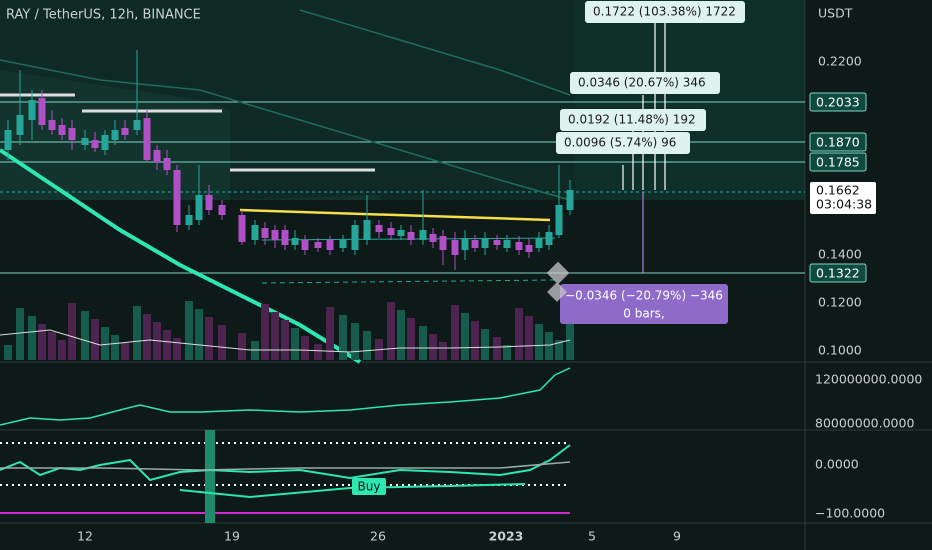 Image resolution: width=932 pixels, height=550 pixels. I want to click on price-tick: 0.1000, so click(840, 350).